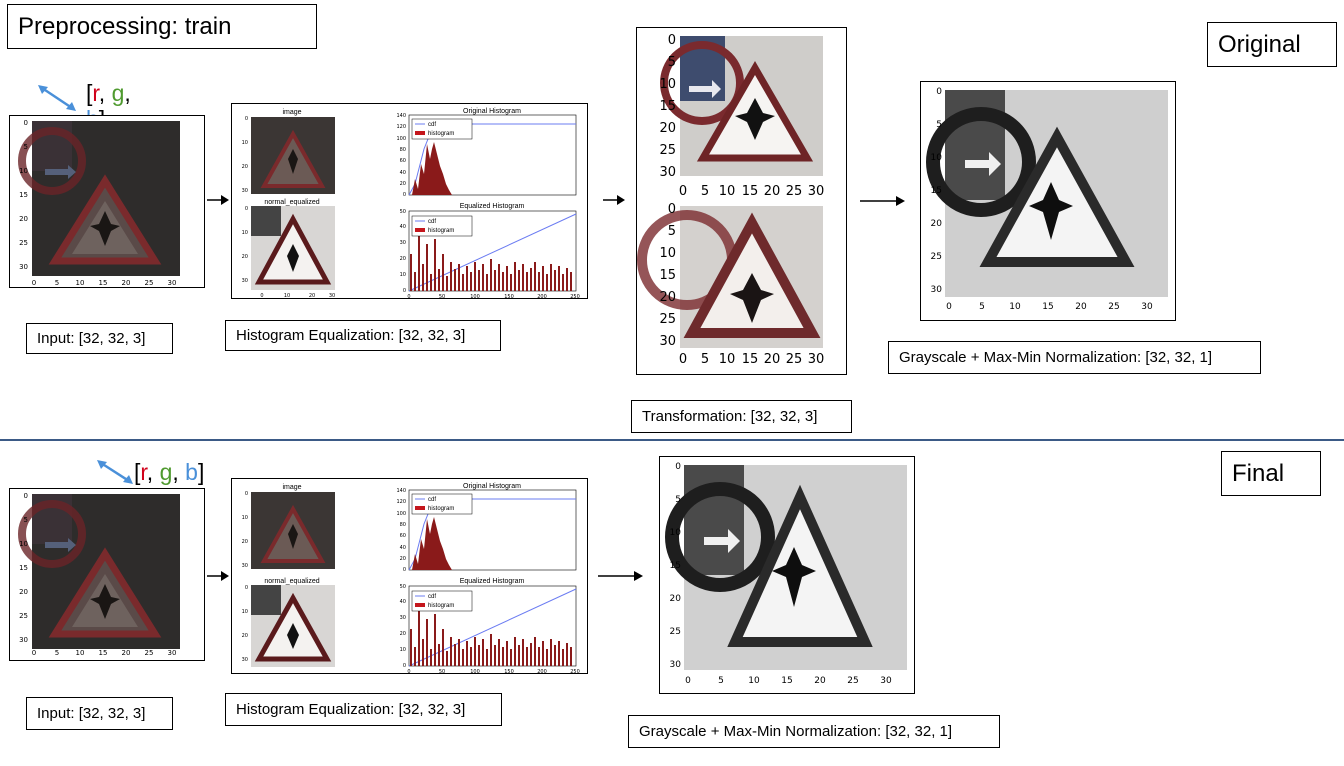 This screenshot has width=1344, height=766. I want to click on grayscale-panel: 0 5 10 15 20 25 30 0 5 10 15 20 25 30, so click(1048, 201).